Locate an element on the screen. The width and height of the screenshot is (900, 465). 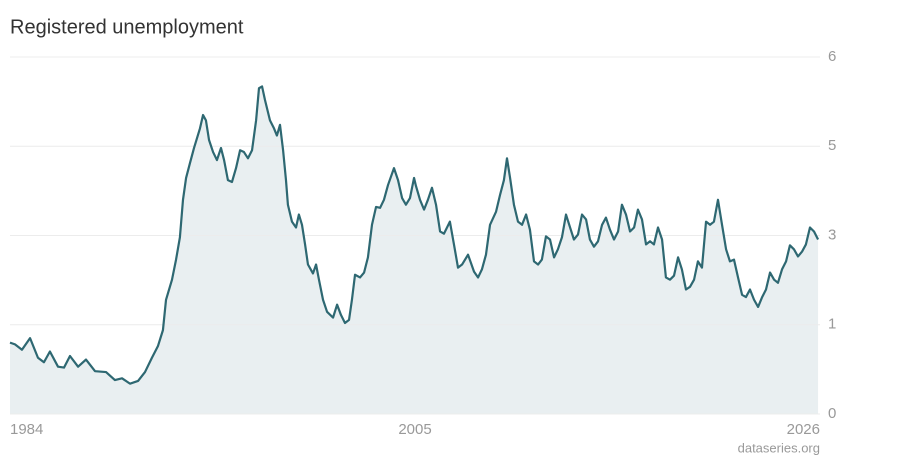
x-tick-label: 2026 is located at coordinates (803, 429).